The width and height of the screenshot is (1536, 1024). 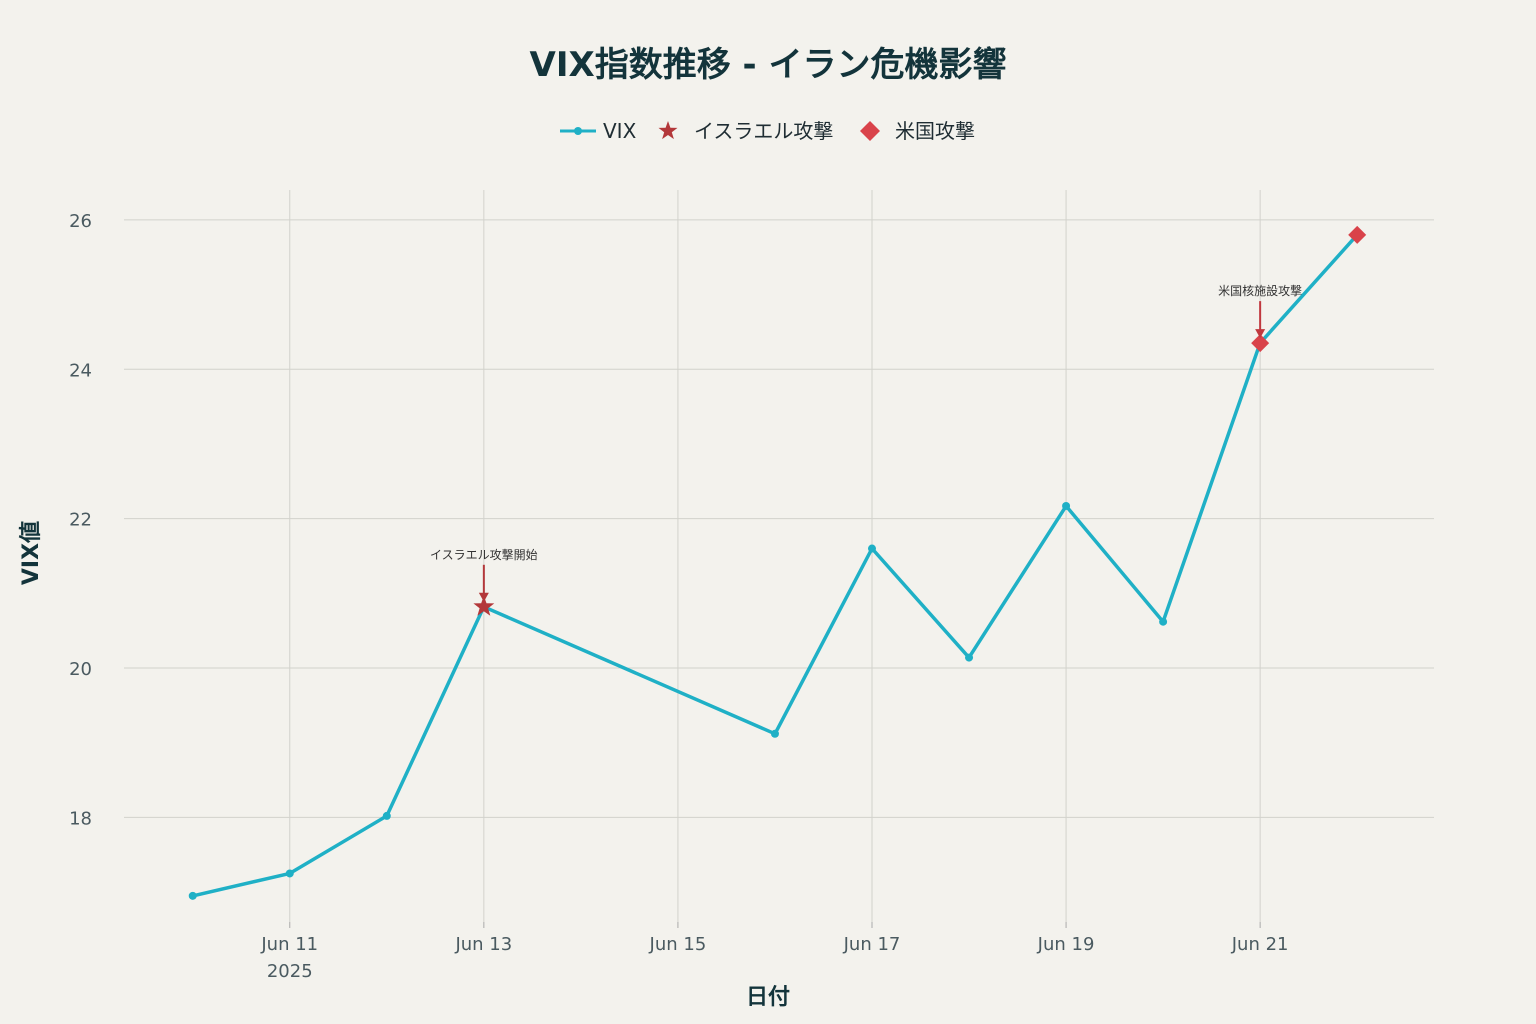 What do you see at coordinates (484, 605) in the screenshot?
I see `israel-attack-star-marker` at bounding box center [484, 605].